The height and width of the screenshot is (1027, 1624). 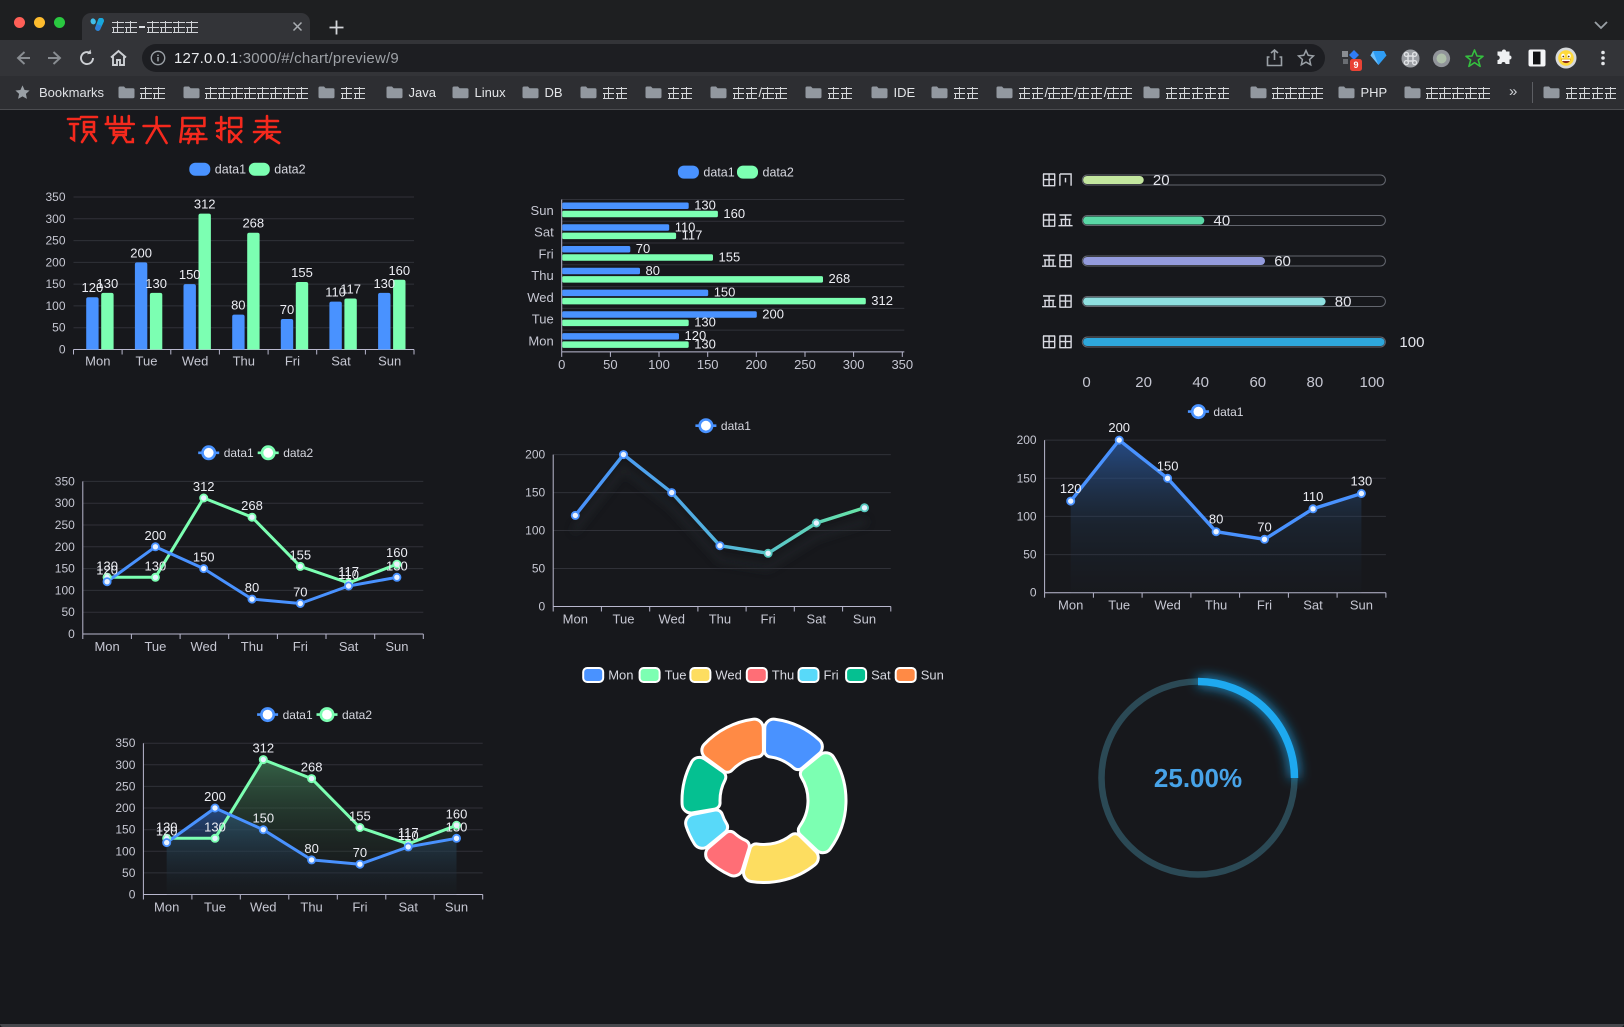 What do you see at coordinates (399, 270) in the screenshot?
I see `svg-text: 160` at bounding box center [399, 270].